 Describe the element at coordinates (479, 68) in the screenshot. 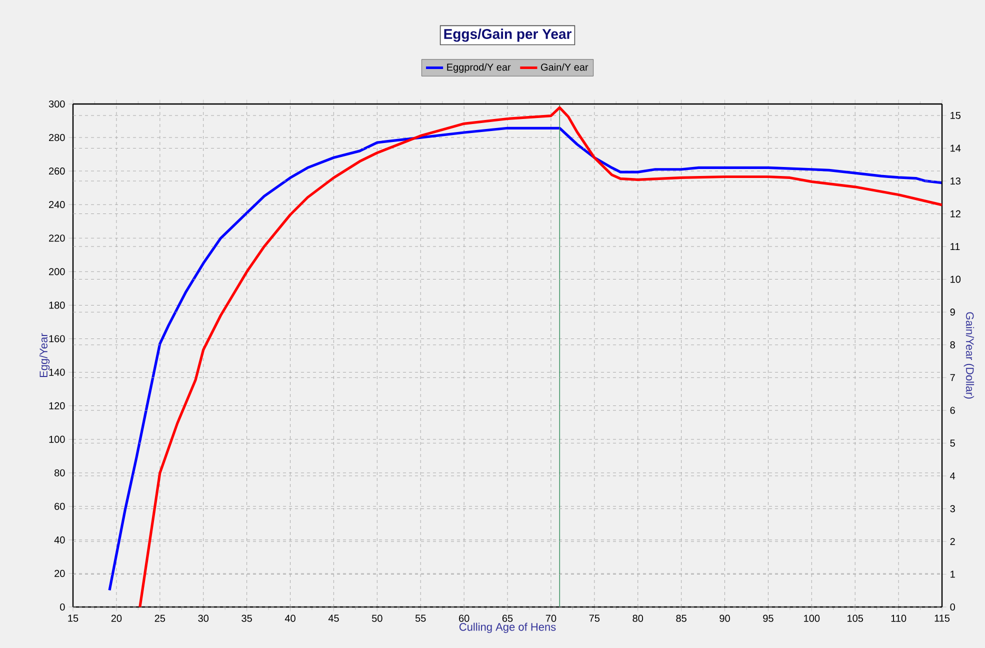

I see `legend-label: Eggprod/Y ear` at that location.